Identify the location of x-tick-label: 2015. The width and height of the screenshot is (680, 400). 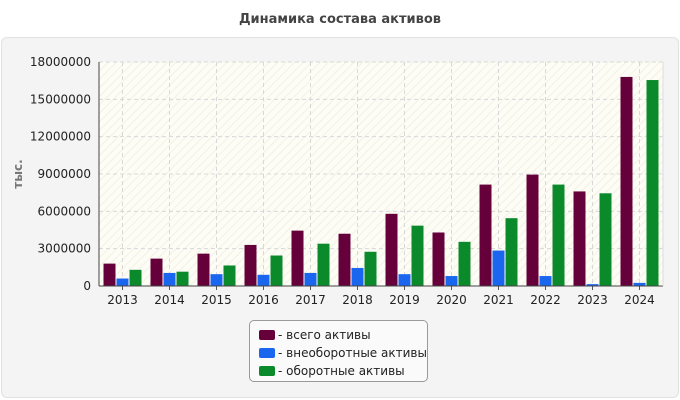
(216, 300).